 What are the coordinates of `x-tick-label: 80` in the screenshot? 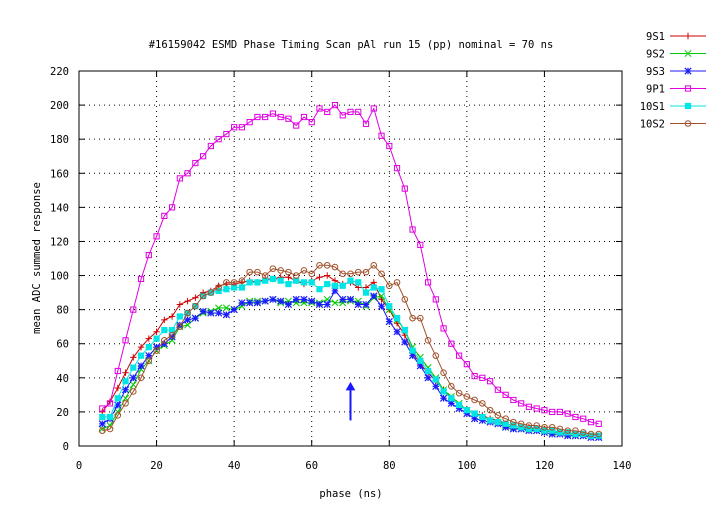 It's located at (389, 466).